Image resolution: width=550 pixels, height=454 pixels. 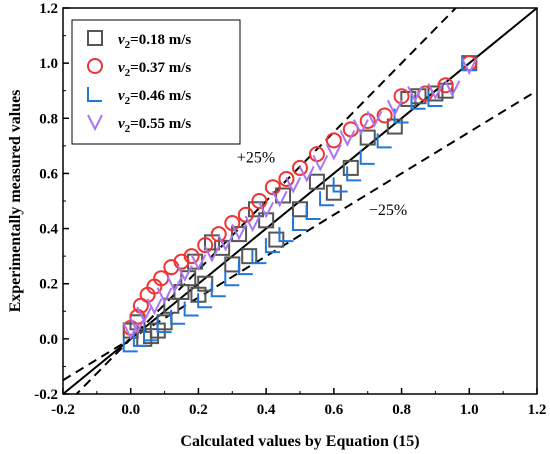 What do you see at coordinates (48, 64) in the screenshot?
I see `y-tick-label: 1.0` at bounding box center [48, 64].